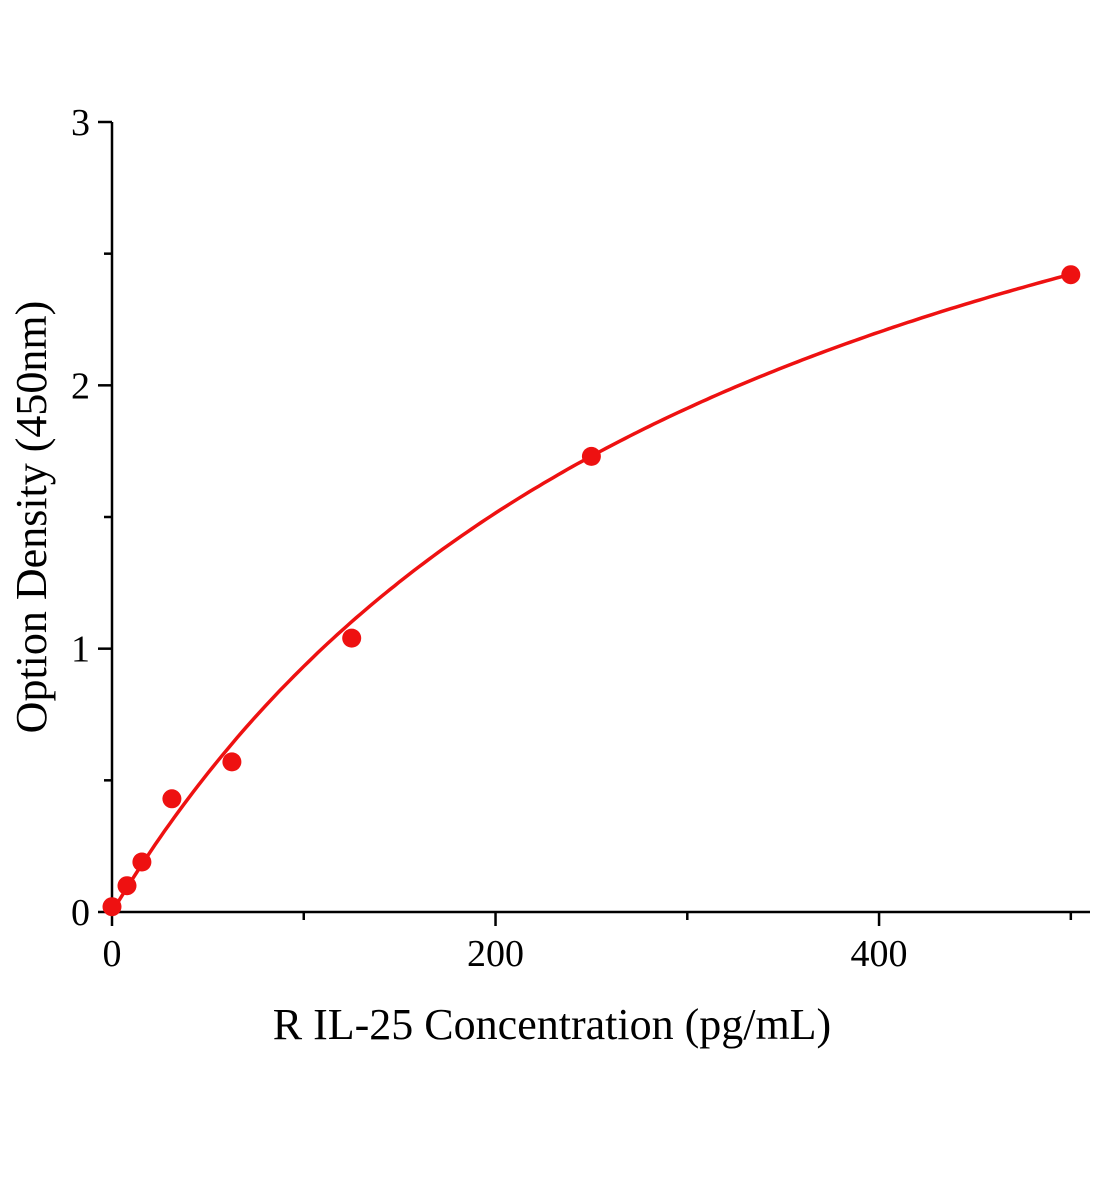 The height and width of the screenshot is (1200, 1104). What do you see at coordinates (31, 517) in the screenshot?
I see `y-axis-title: Option Density (450nm)` at bounding box center [31, 517].